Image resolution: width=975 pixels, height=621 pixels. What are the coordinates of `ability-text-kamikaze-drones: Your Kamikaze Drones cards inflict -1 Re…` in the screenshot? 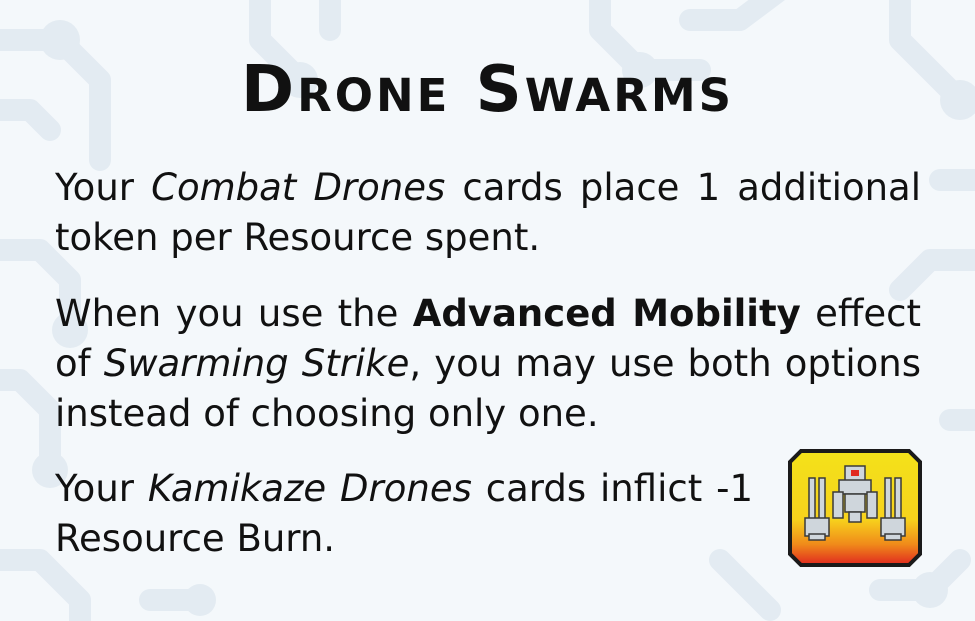 It's located at (404, 514).